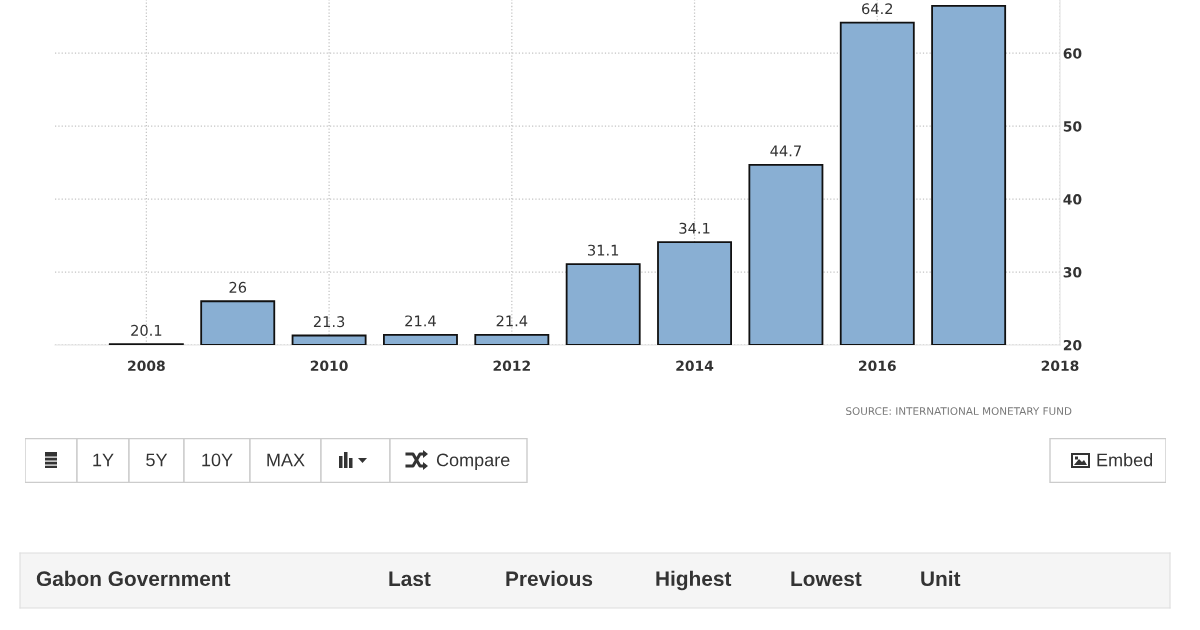 Image resolution: width=1200 pixels, height=630 pixels. What do you see at coordinates (694, 228) in the screenshot?
I see `data-label: 34.1` at bounding box center [694, 228].